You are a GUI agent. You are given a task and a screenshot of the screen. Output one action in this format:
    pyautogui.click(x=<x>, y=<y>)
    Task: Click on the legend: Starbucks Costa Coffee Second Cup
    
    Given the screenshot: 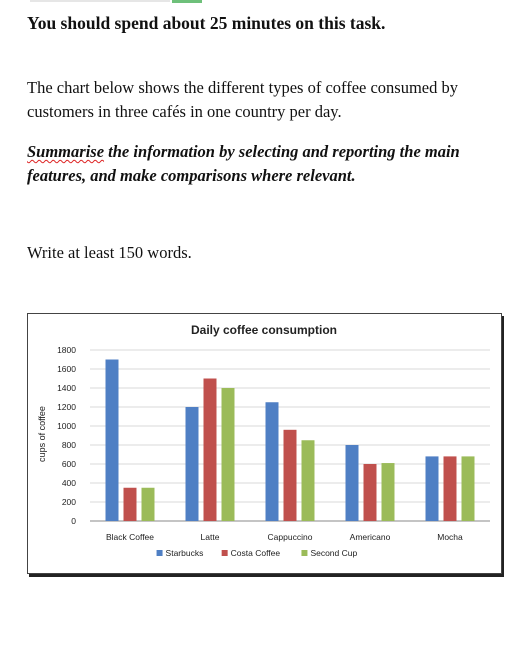 What is the action you would take?
    pyautogui.click(x=257, y=553)
    